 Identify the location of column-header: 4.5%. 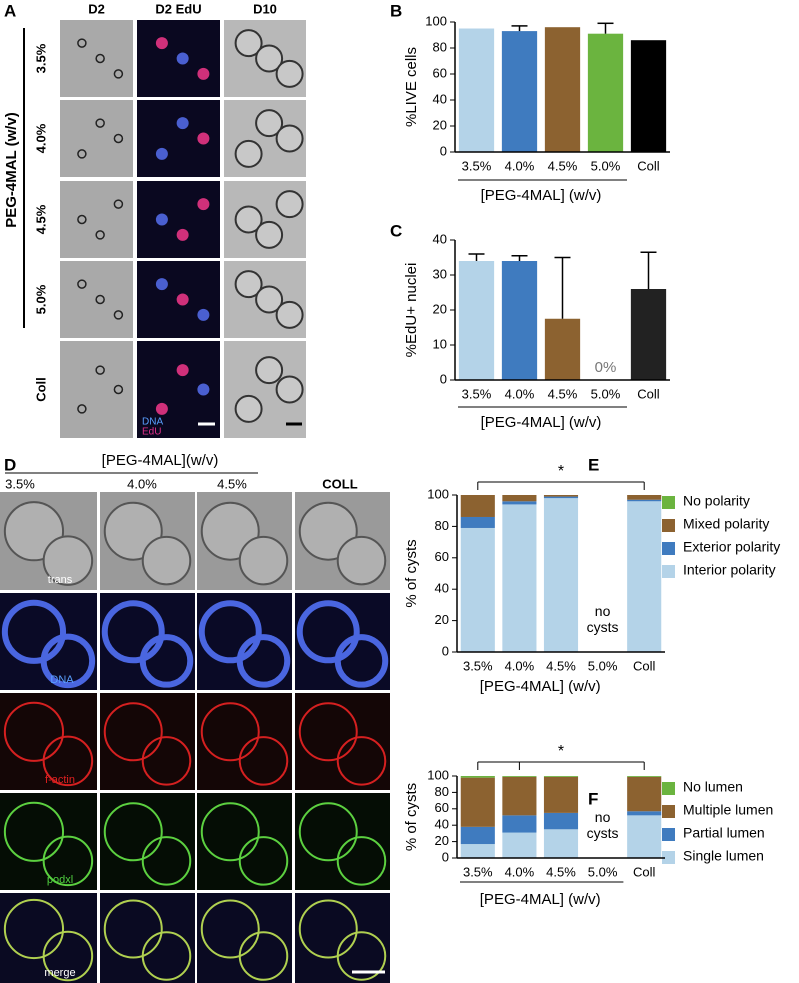
(232, 483).